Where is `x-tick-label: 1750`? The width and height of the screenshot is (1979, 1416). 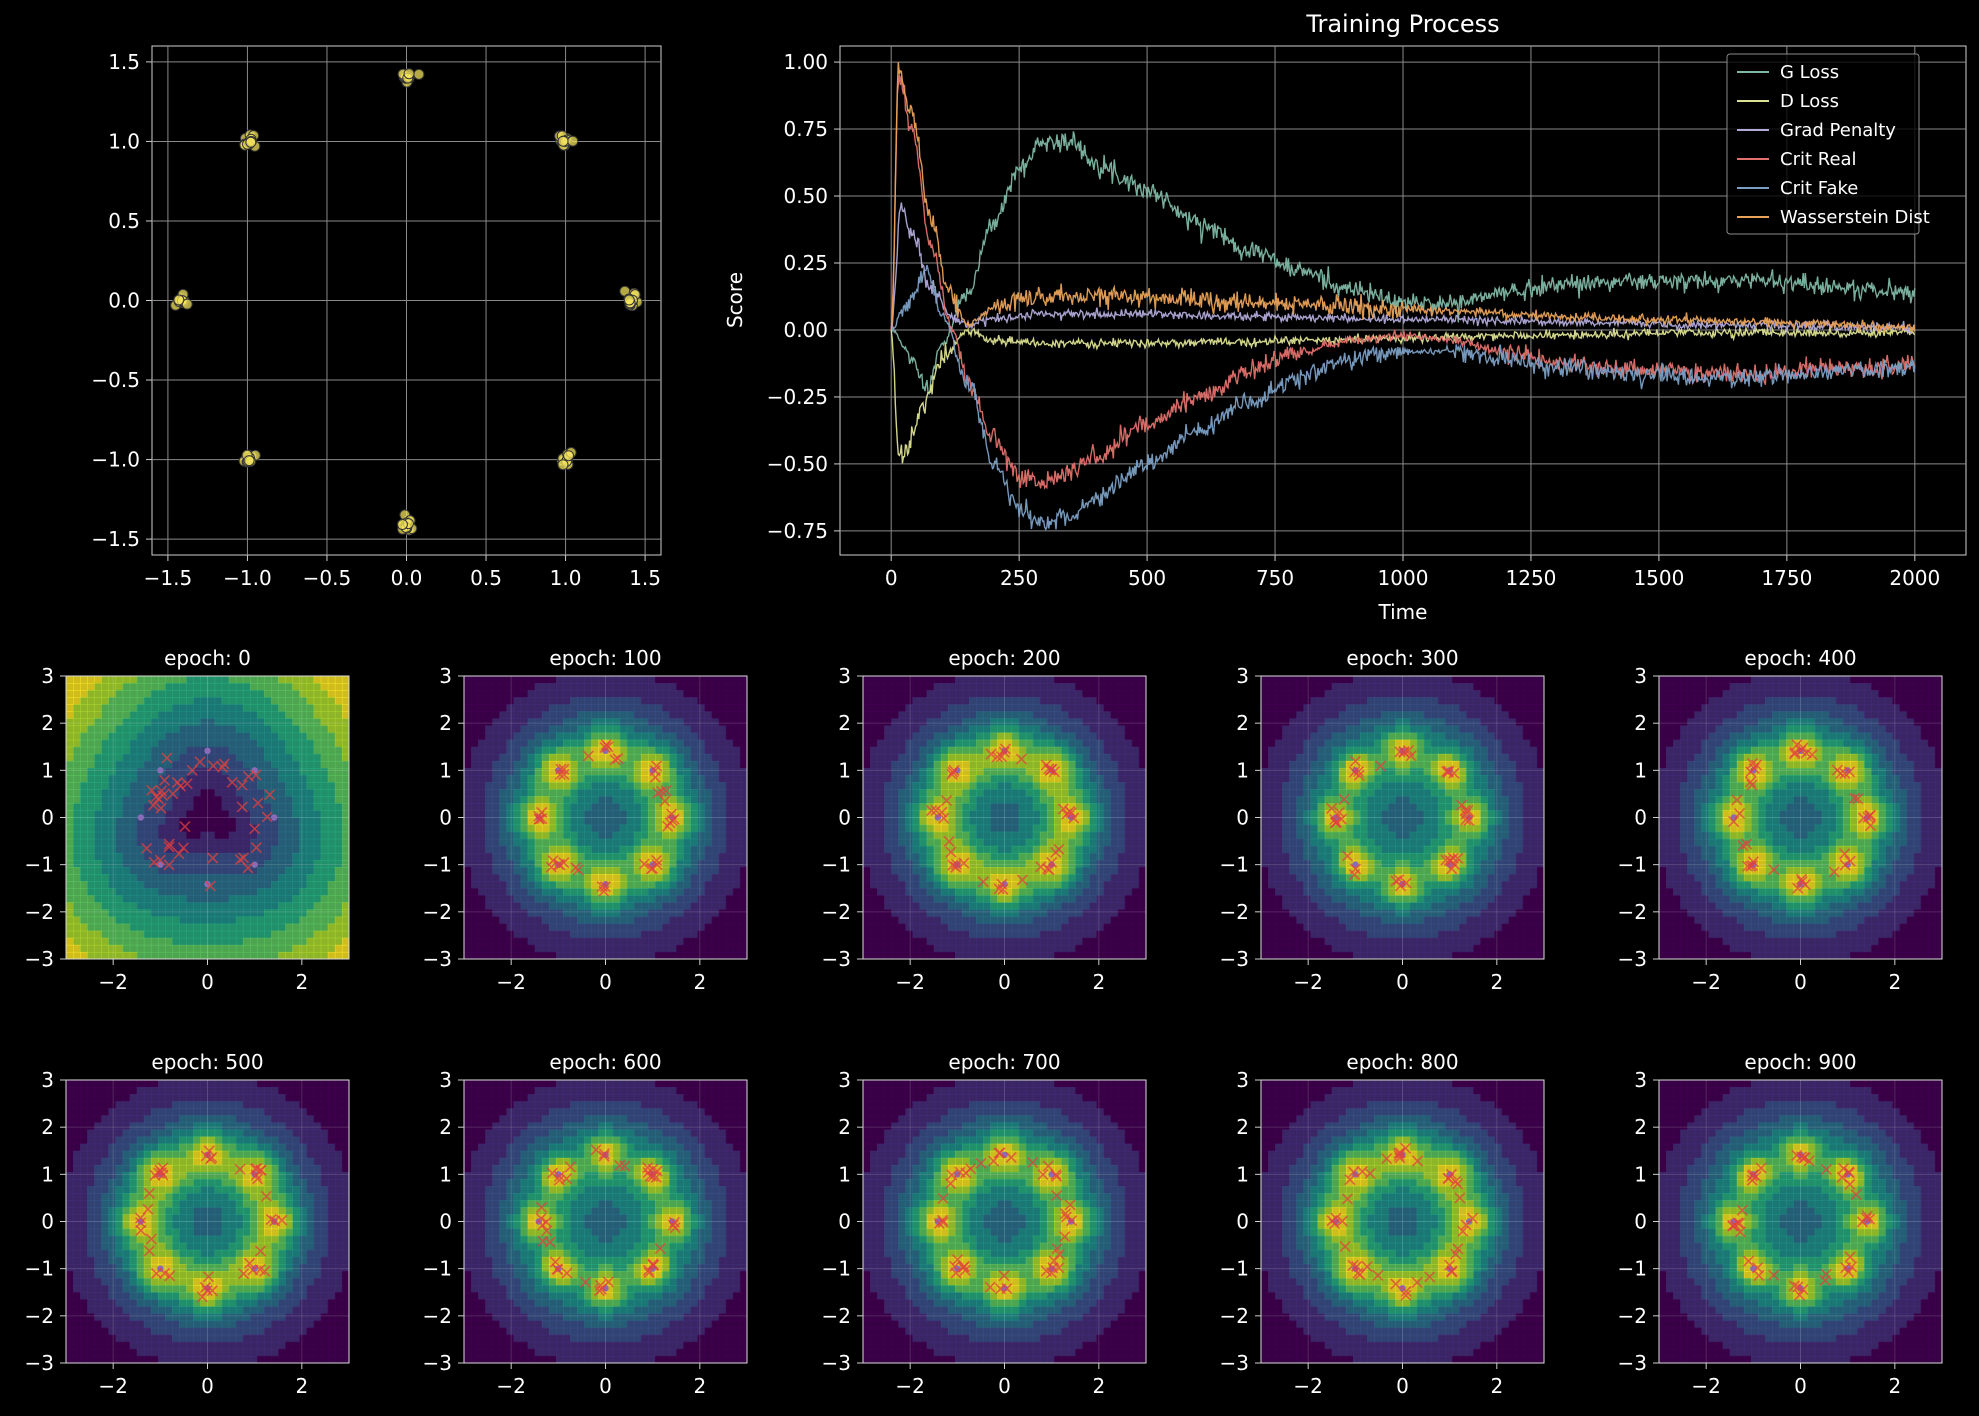 x-tick-label: 1750 is located at coordinates (1786, 578).